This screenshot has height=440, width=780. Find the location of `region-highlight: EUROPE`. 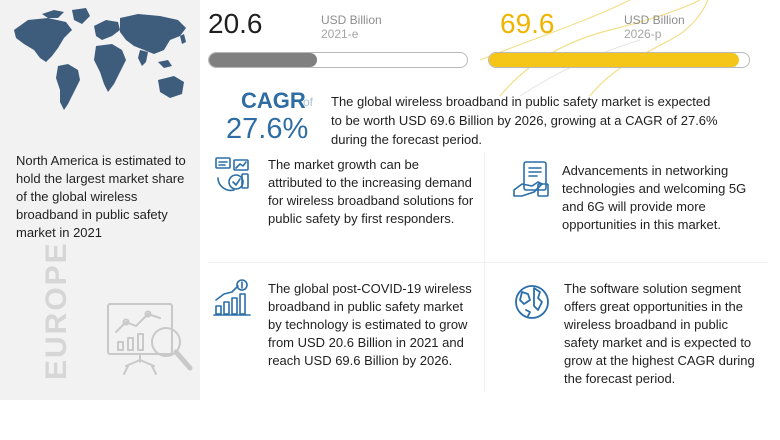

region-highlight: EUROPE is located at coordinates (56, 310).